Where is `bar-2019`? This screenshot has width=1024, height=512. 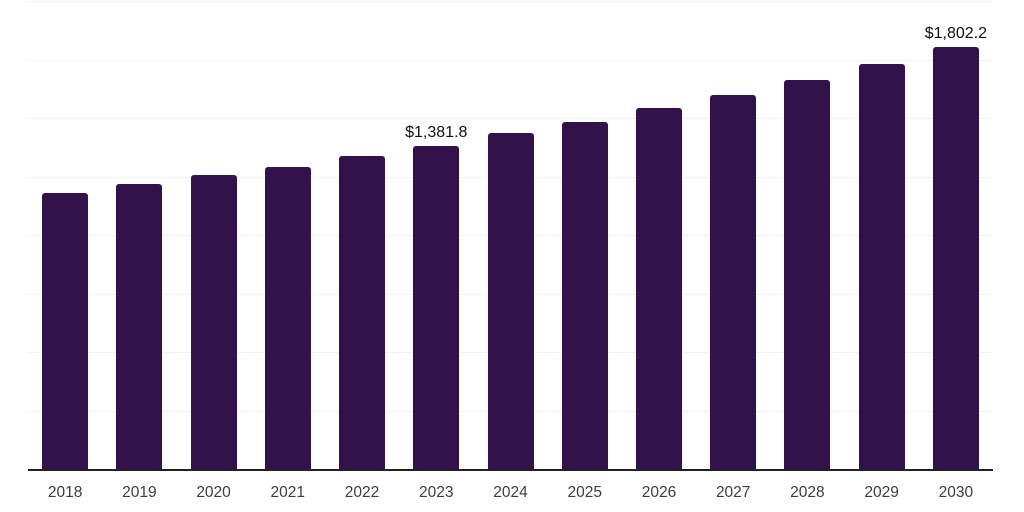
bar-2019 is located at coordinates (139, 326).